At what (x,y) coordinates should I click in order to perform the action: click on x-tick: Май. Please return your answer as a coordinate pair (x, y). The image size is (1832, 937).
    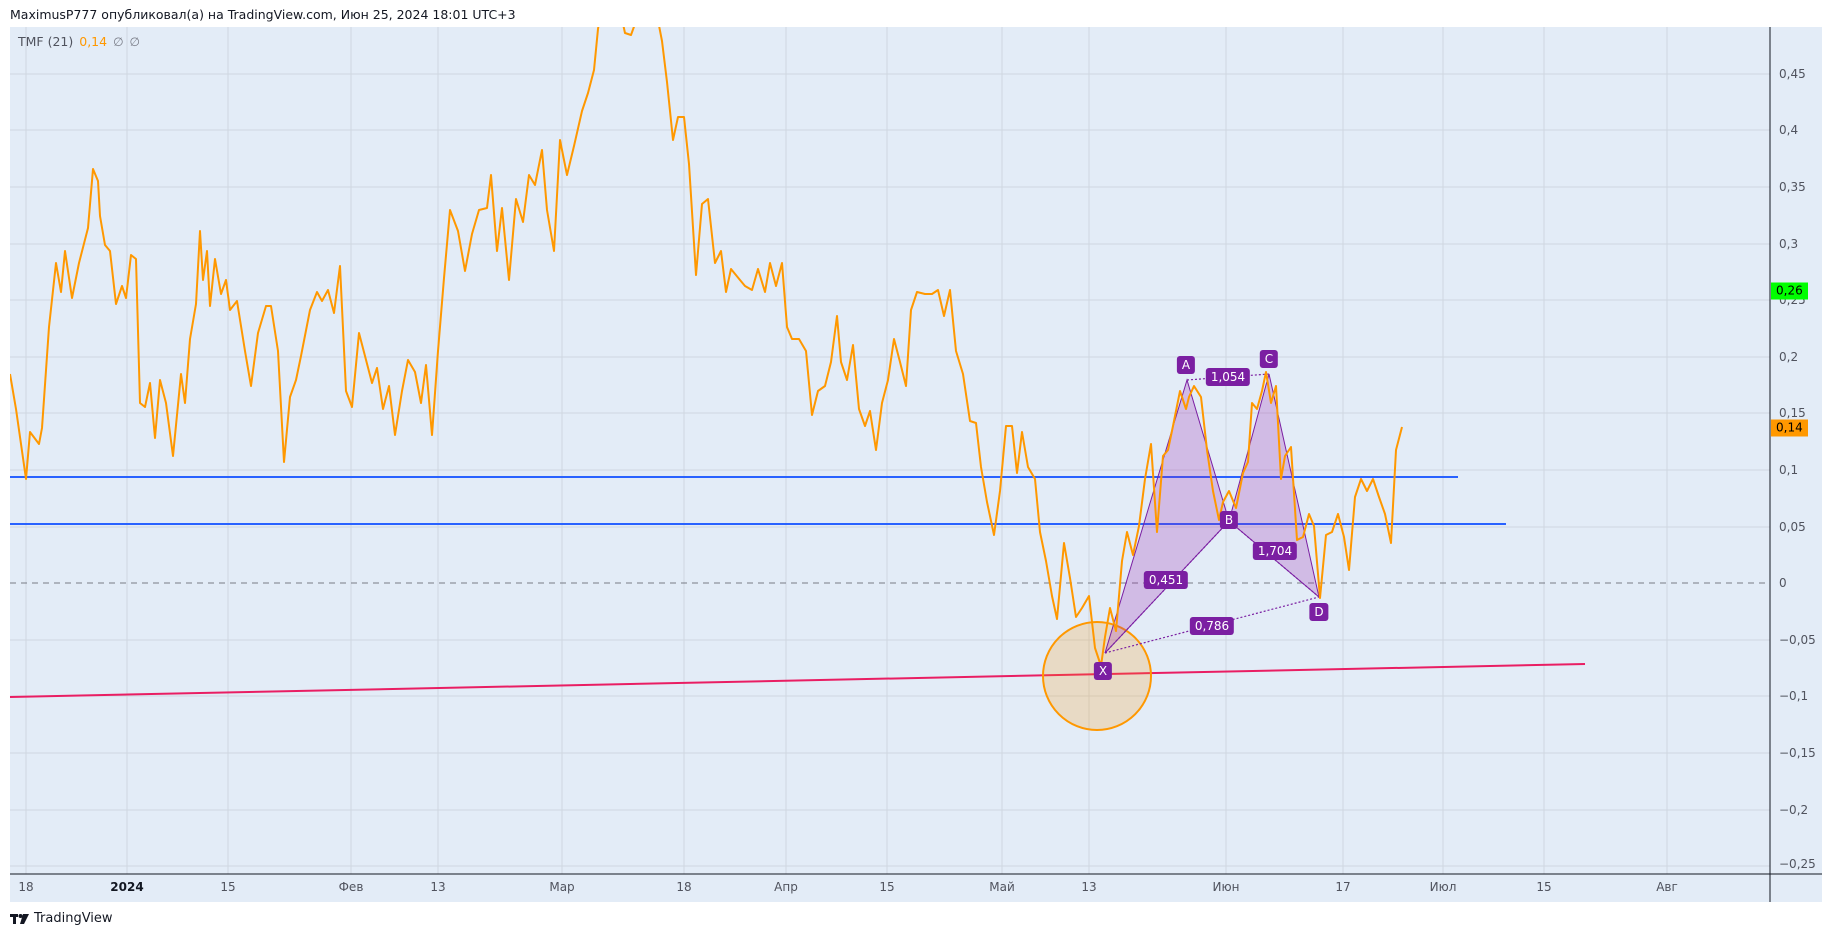
    Looking at the image, I should click on (1002, 887).